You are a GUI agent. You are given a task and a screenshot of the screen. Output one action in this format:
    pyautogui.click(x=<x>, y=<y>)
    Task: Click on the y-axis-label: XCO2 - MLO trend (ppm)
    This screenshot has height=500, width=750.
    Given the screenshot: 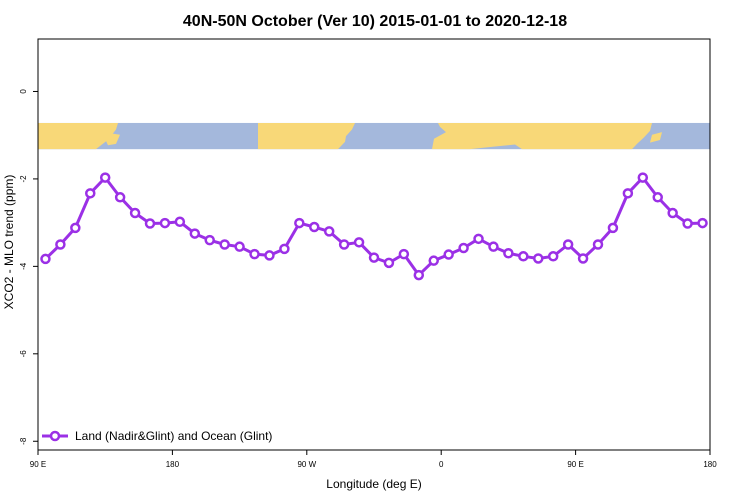 What is the action you would take?
    pyautogui.click(x=9, y=242)
    